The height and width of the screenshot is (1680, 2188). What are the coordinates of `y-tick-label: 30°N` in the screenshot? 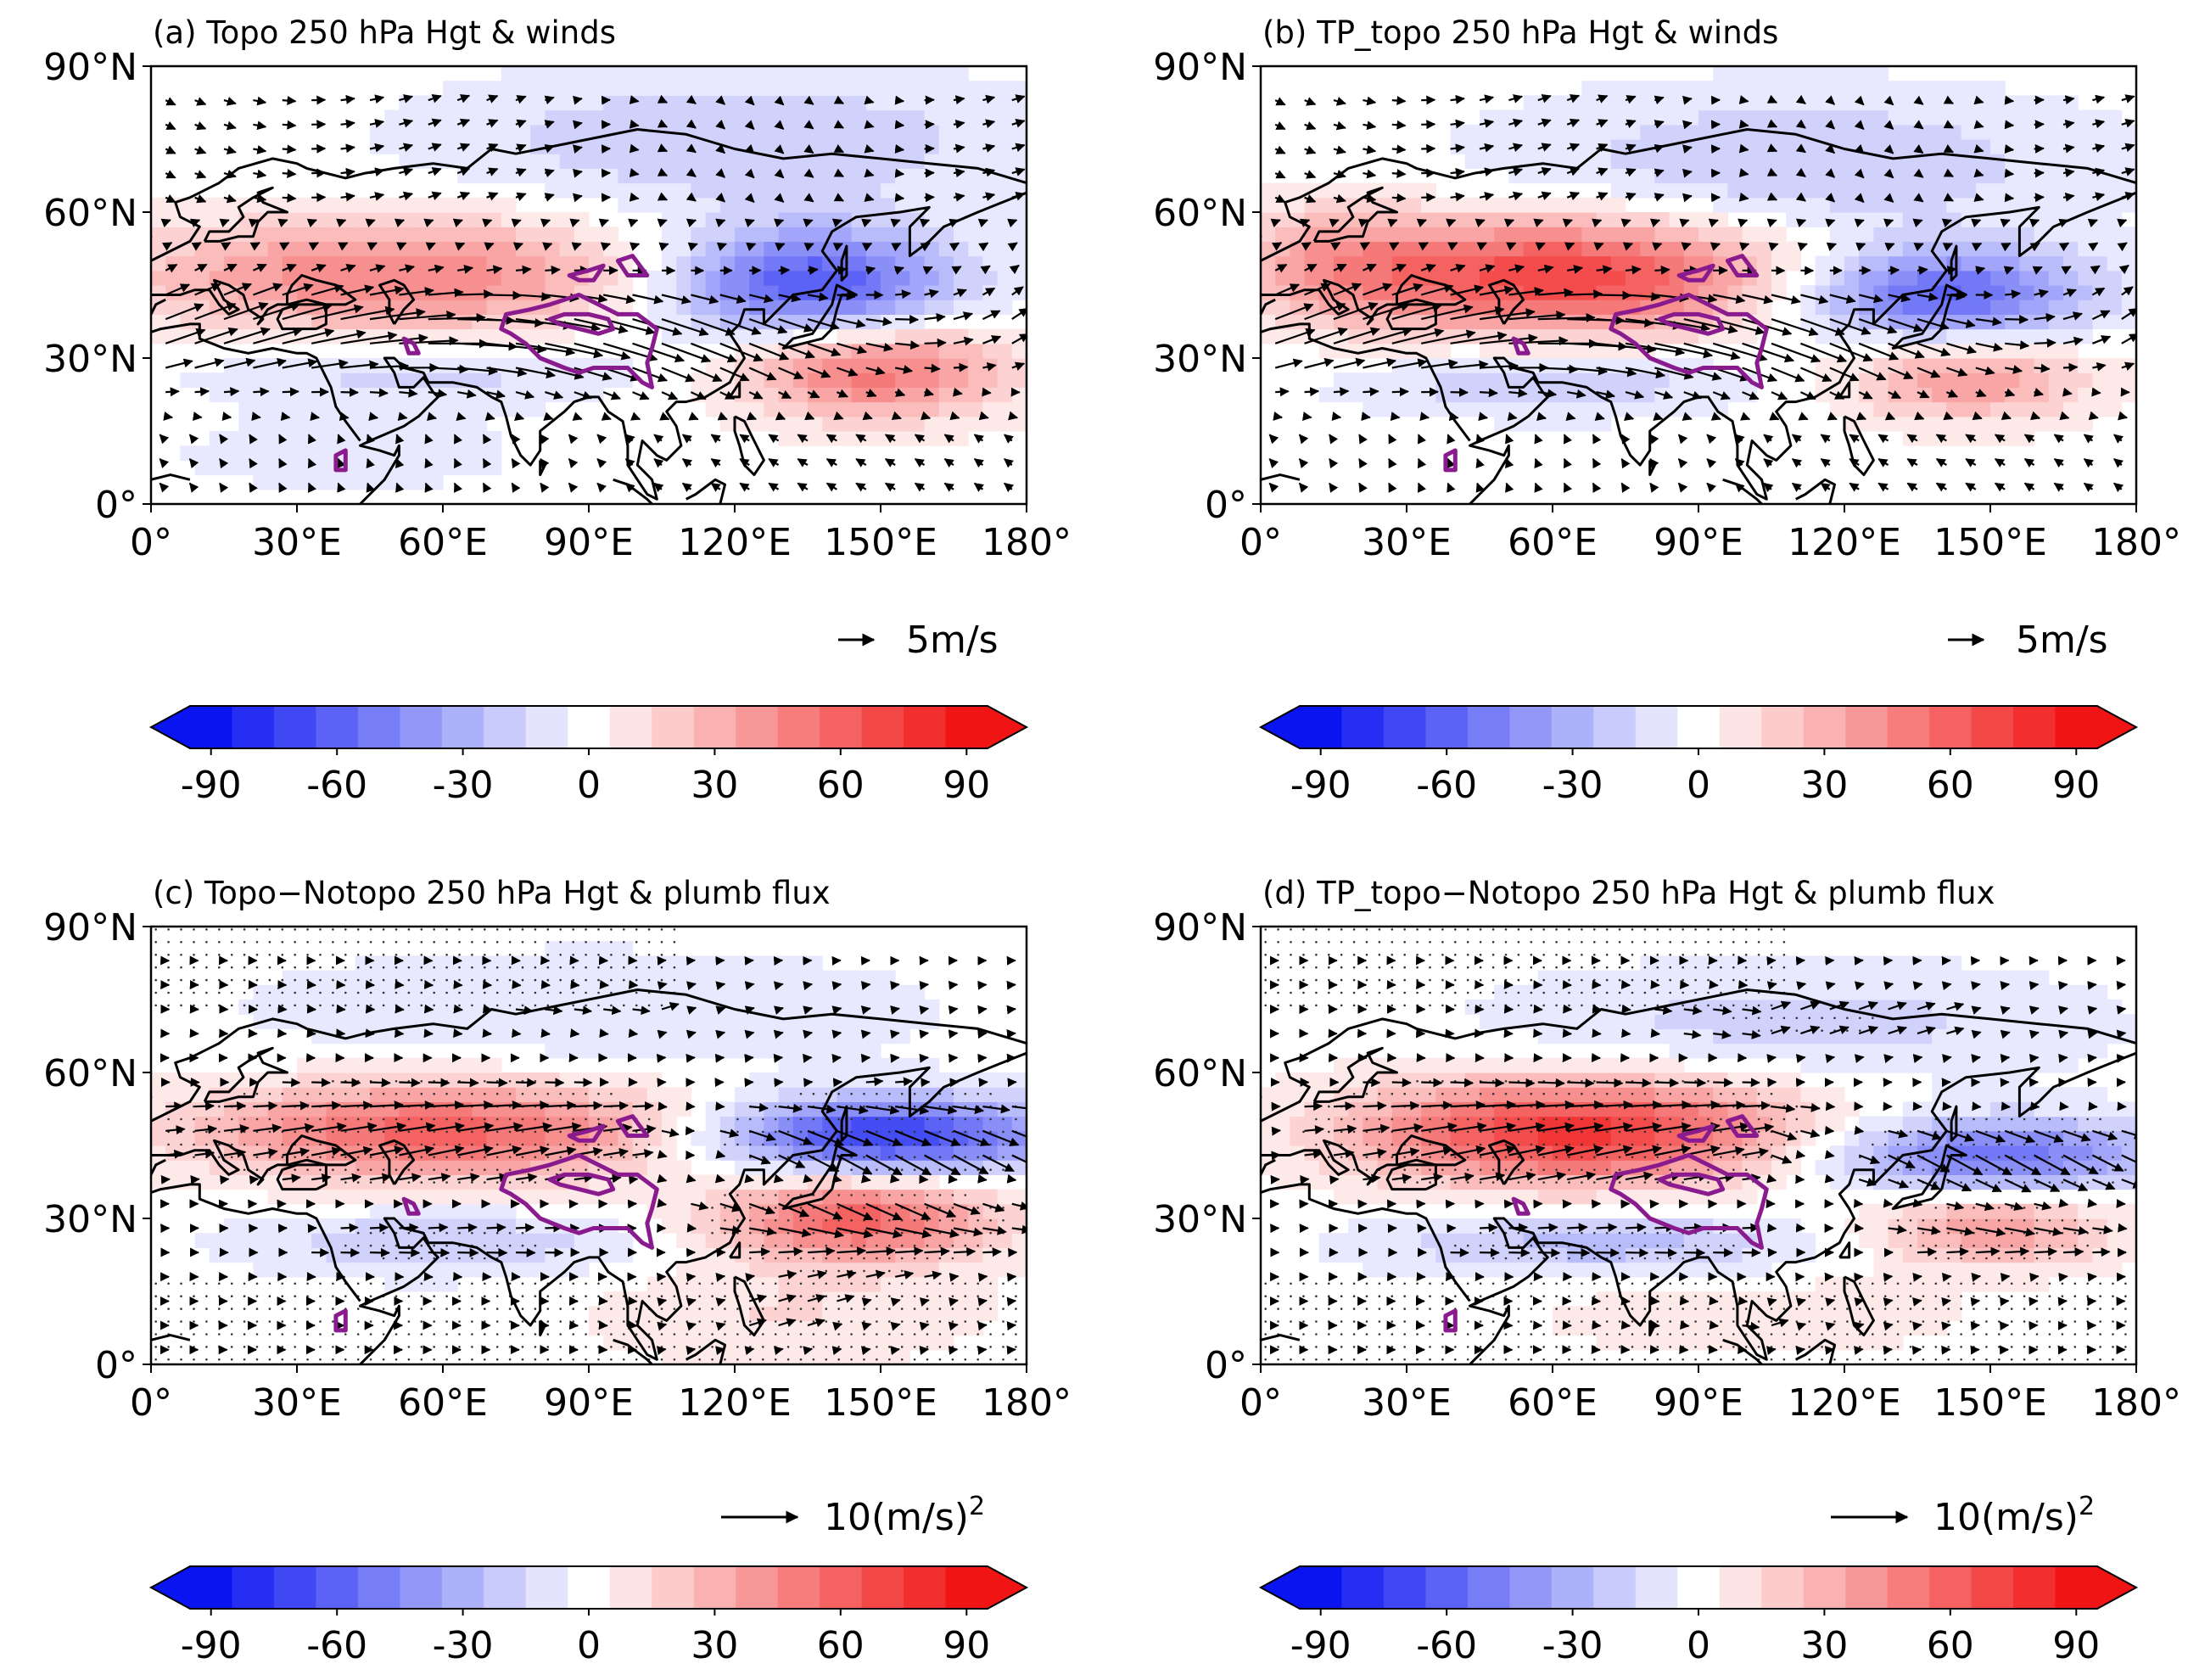 It's located at (1200, 359).